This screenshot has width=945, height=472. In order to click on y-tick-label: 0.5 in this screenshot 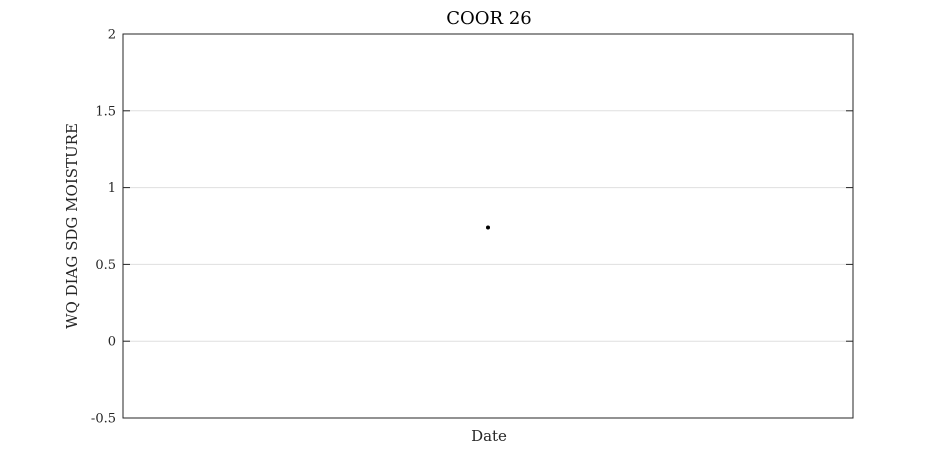, I will do `click(105, 265)`.